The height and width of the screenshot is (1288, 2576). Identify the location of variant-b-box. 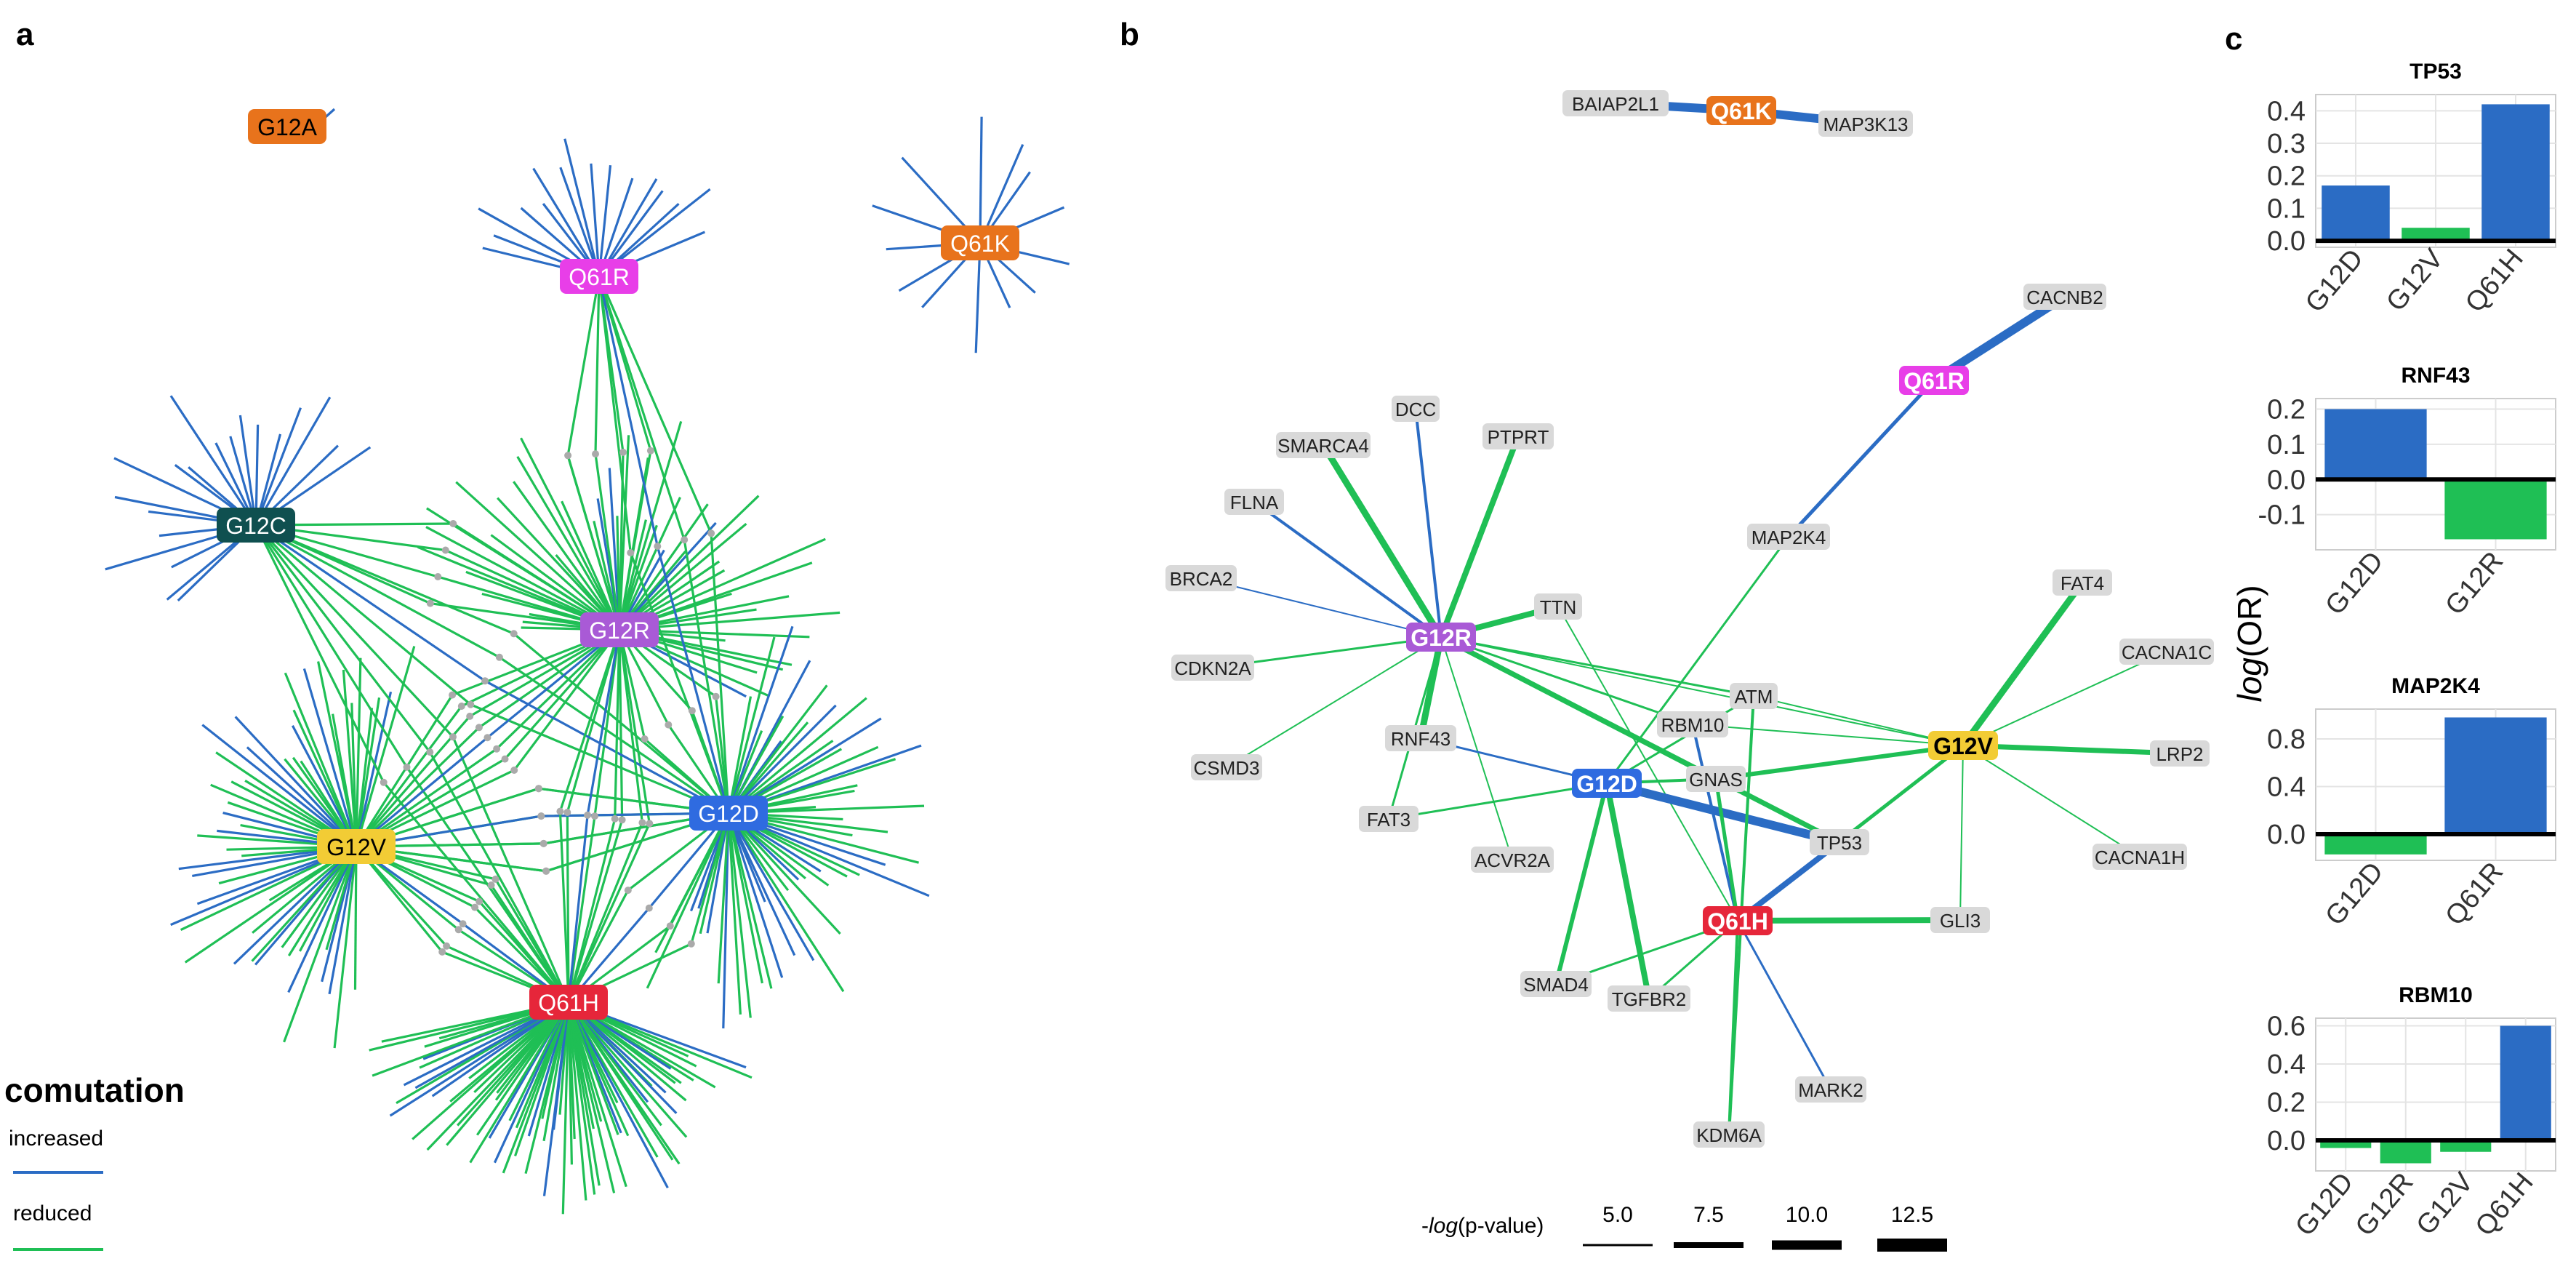
(1963, 745).